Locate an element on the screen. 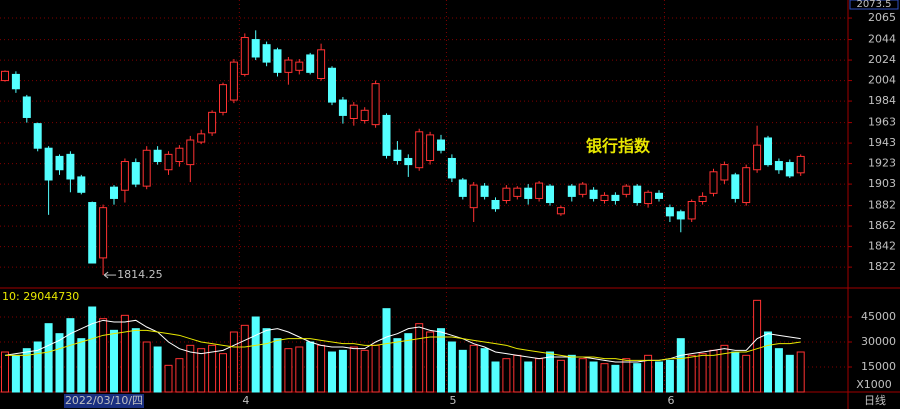 This screenshot has height=409, width=900. y-tick-label: 1882 is located at coordinates (882, 205).